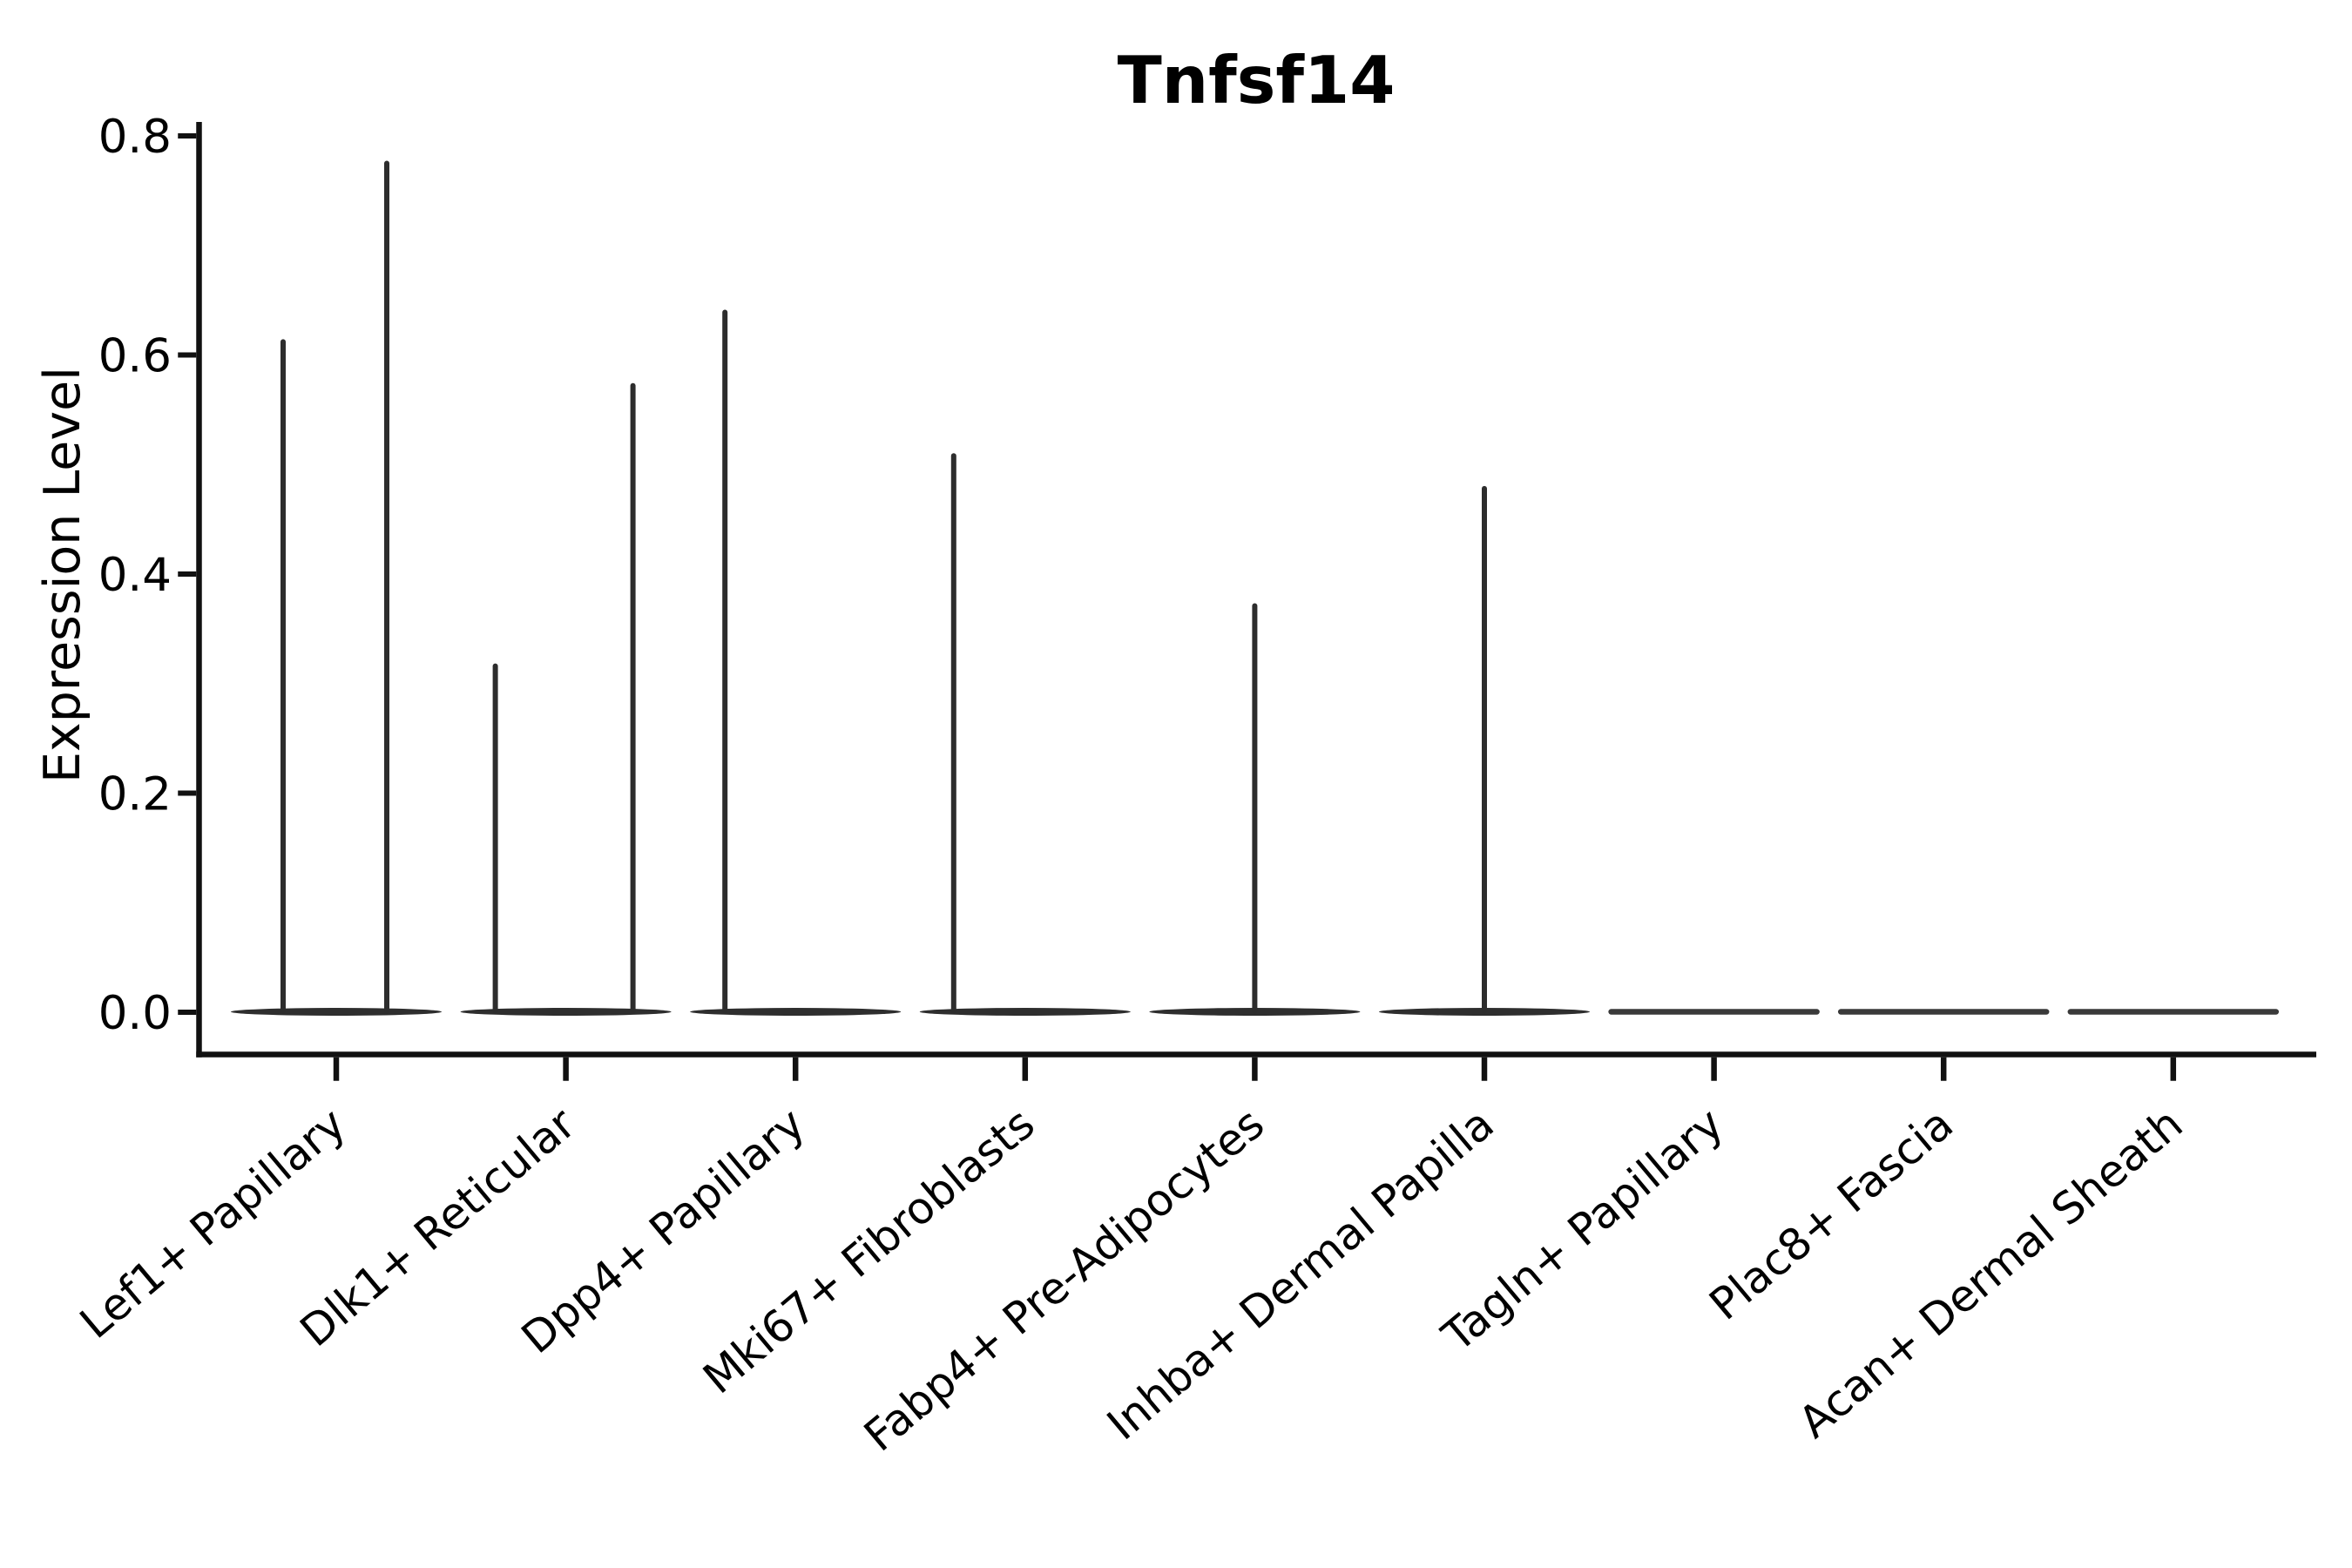  I want to click on y-tick-label: 0.0, so click(135, 1014).